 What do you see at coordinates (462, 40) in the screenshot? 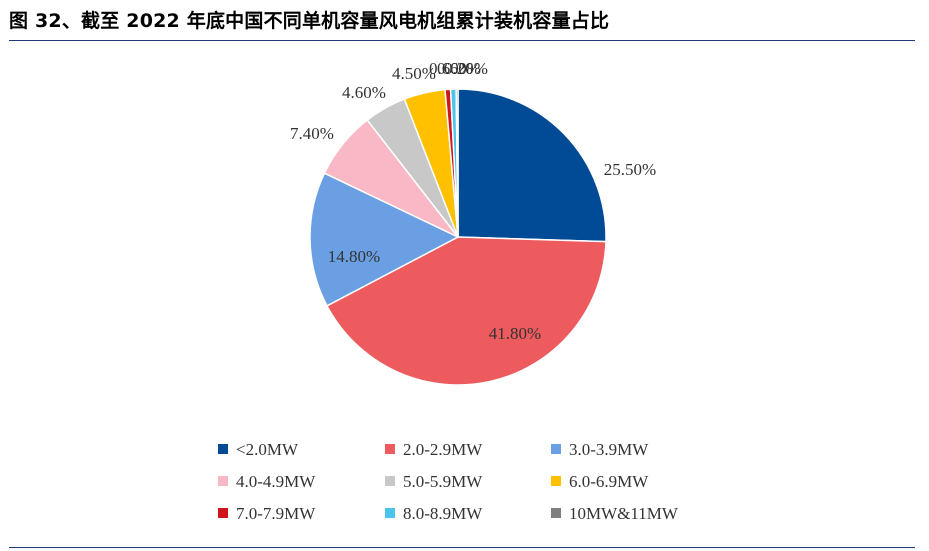
I see `title-rule` at bounding box center [462, 40].